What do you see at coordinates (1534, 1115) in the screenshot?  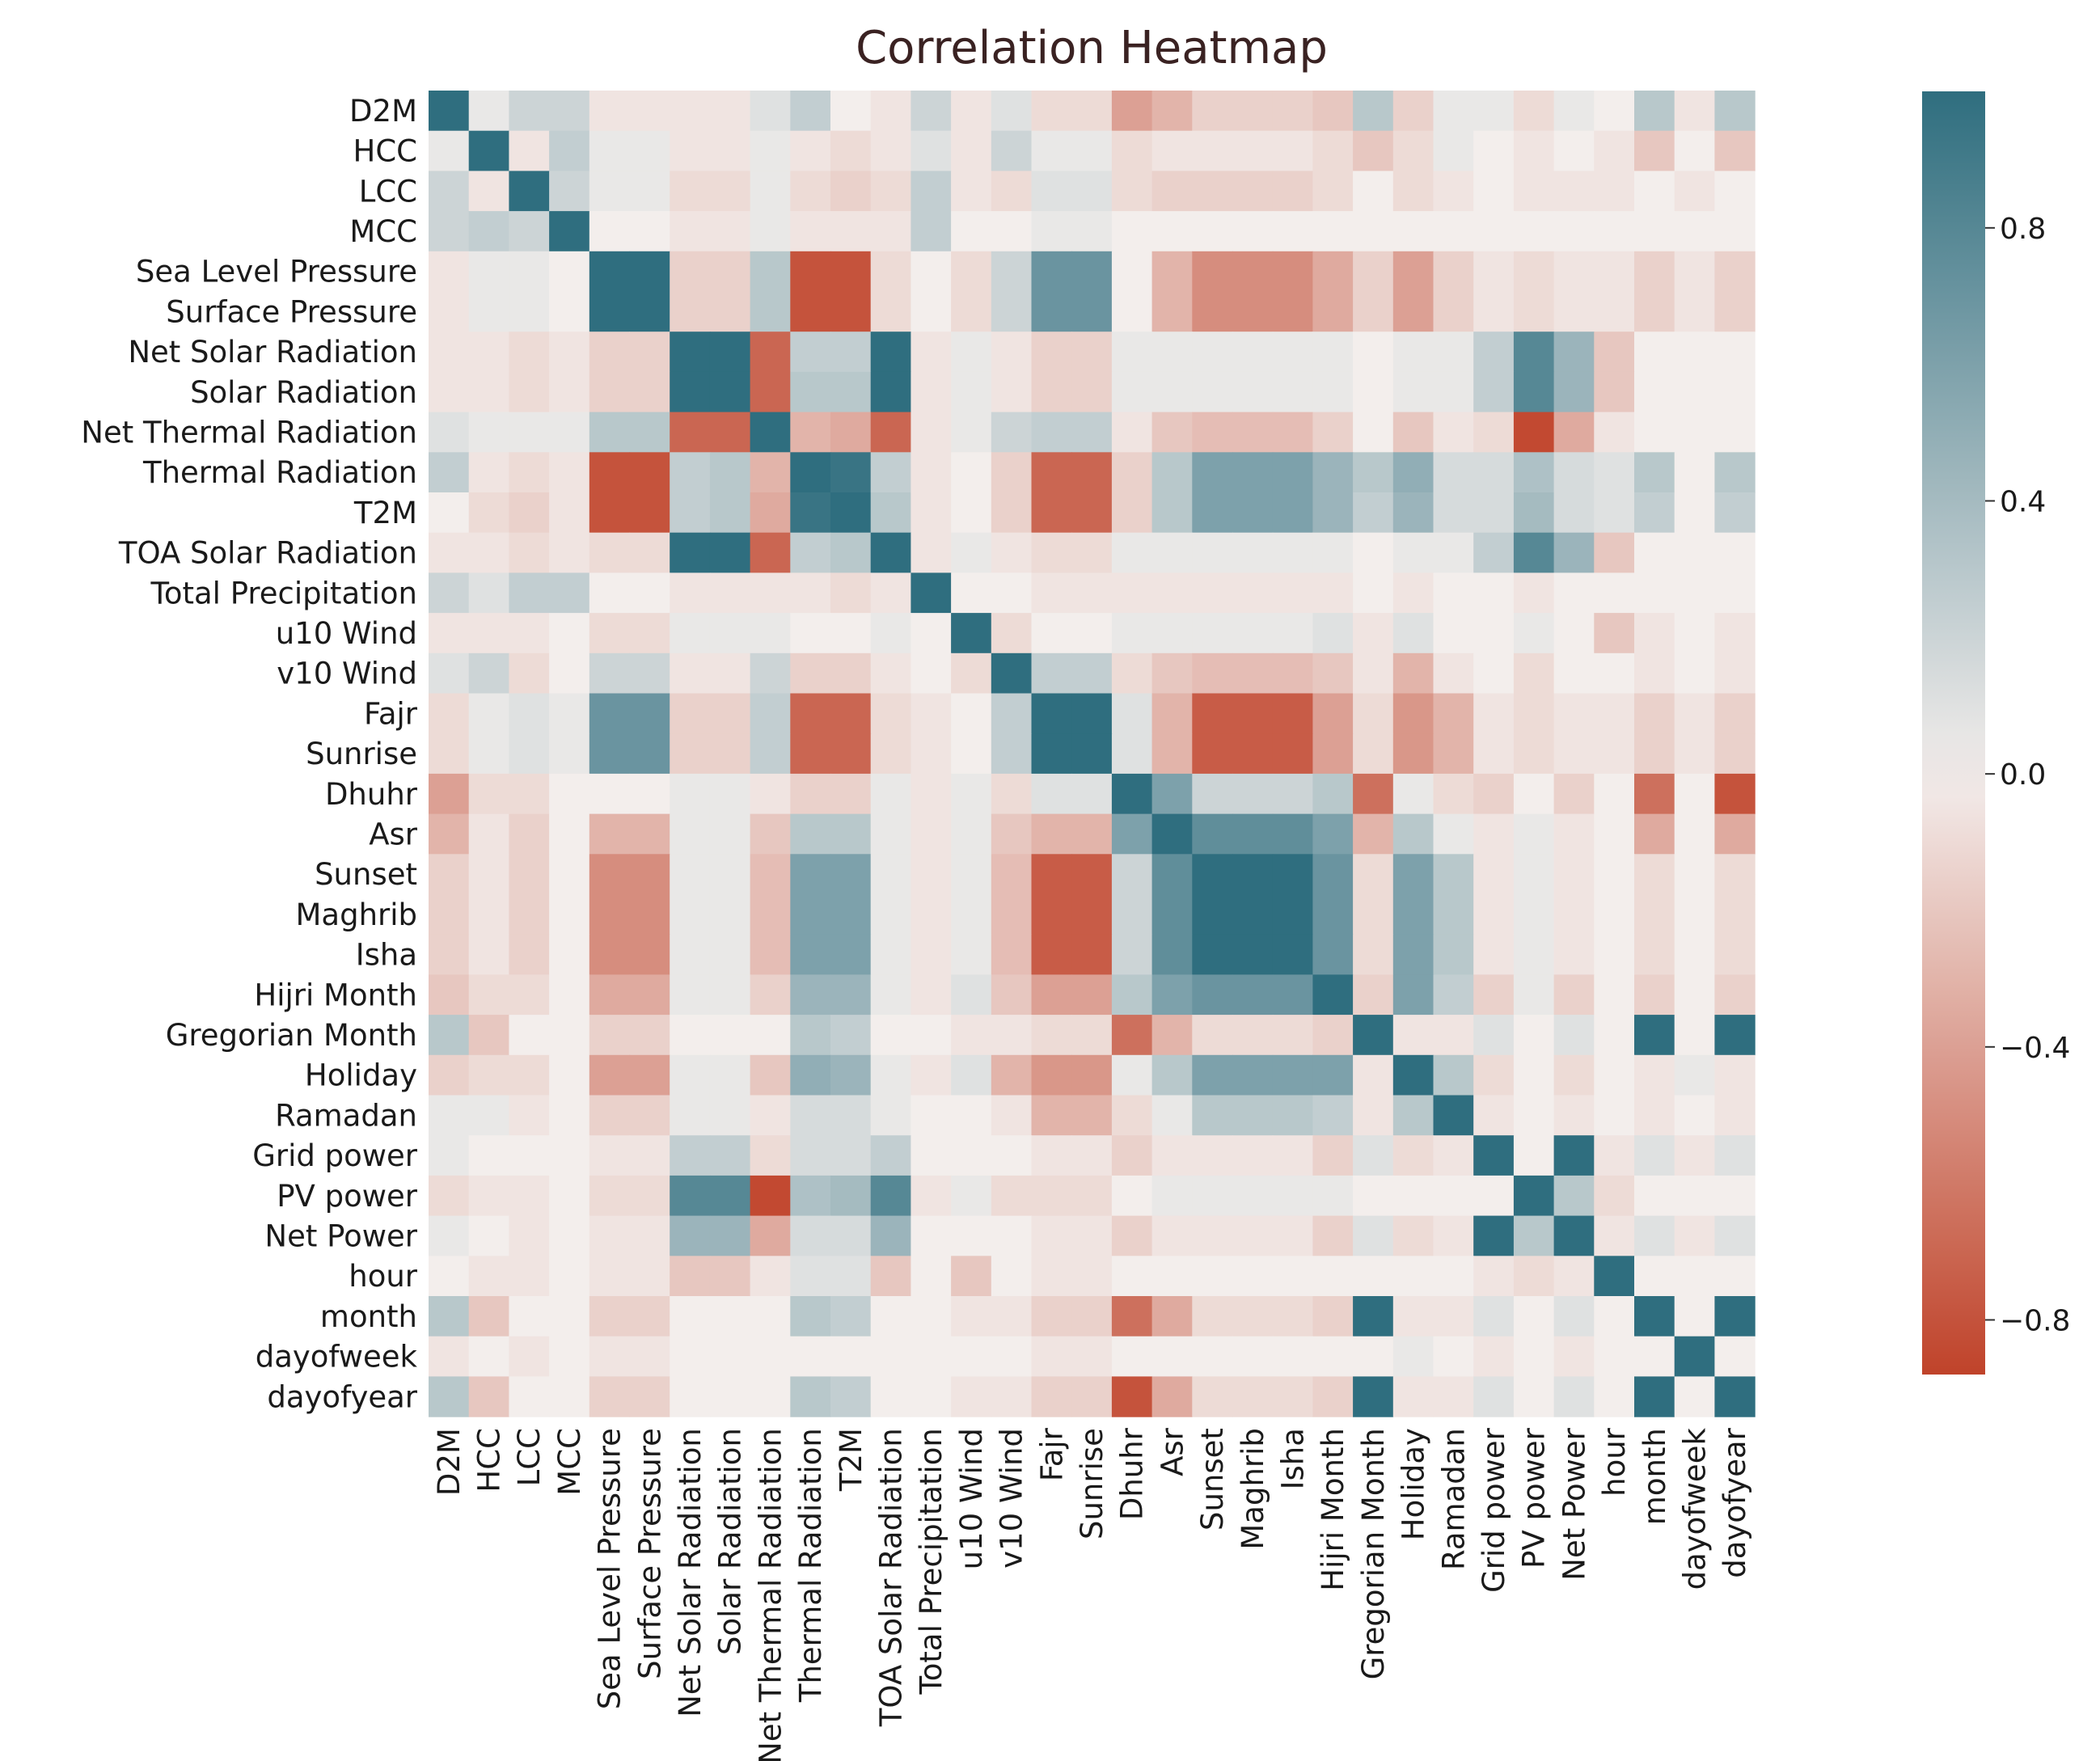 I see `heatmap-cell-ramadan-pv-power` at bounding box center [1534, 1115].